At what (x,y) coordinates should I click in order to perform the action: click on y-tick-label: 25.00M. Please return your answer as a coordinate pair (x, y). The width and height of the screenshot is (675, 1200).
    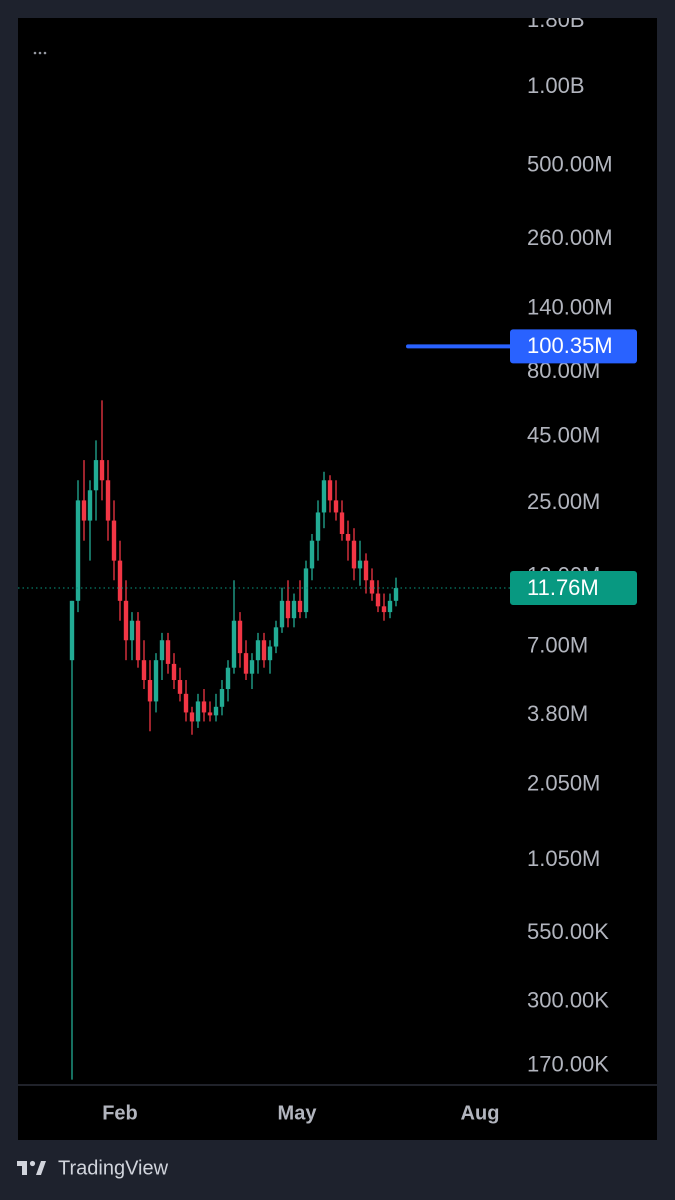
    Looking at the image, I should click on (563, 501).